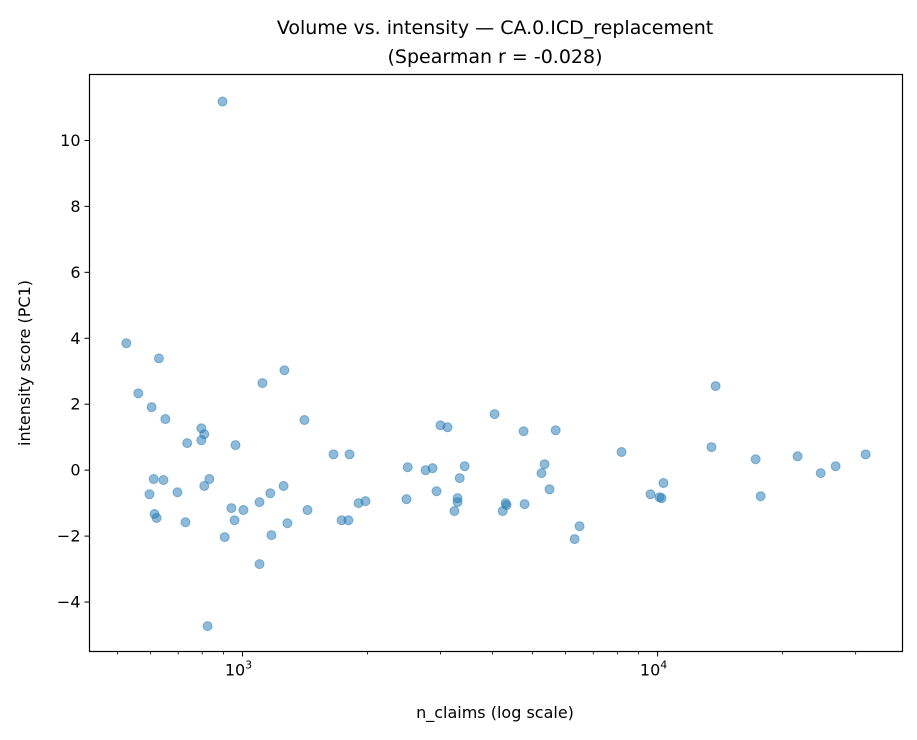 Image resolution: width=917 pixels, height=740 pixels. I want to click on y-tick-label: 0, so click(75, 470).